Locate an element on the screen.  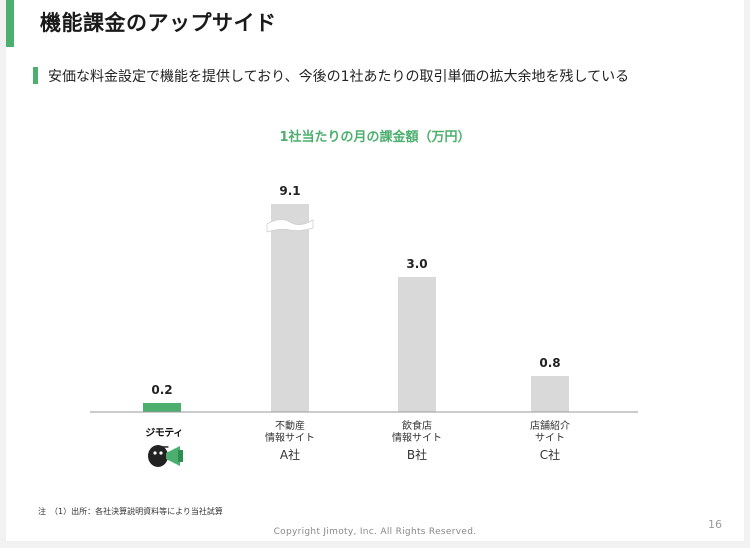
category-label-3: 店舗紹介 サイト C社 is located at coordinates (550, 442).